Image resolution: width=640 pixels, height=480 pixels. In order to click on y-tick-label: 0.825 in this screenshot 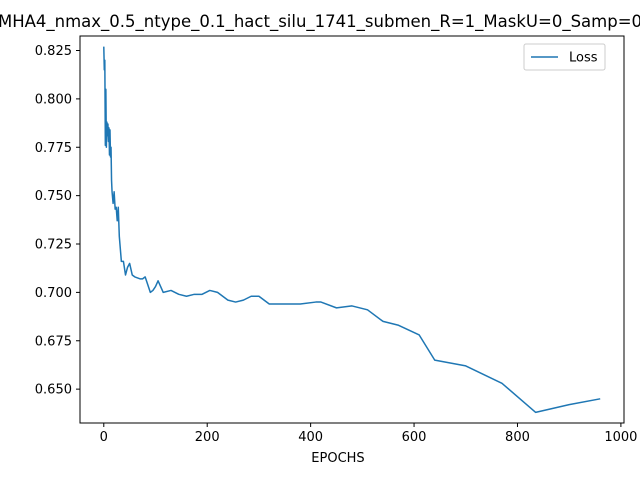, I will do `click(53, 51)`.